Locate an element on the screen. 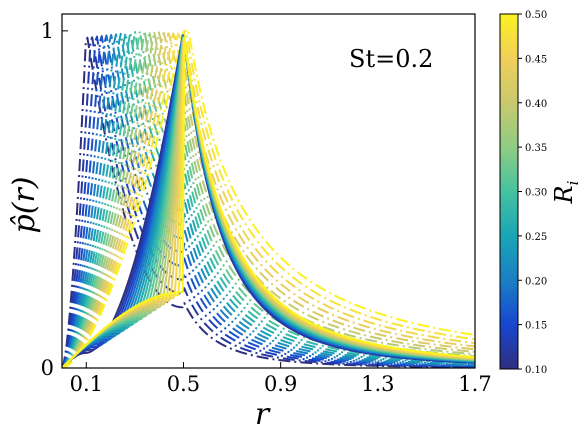 The image size is (586, 439). annotation-st: St=0.2 is located at coordinates (391, 59).